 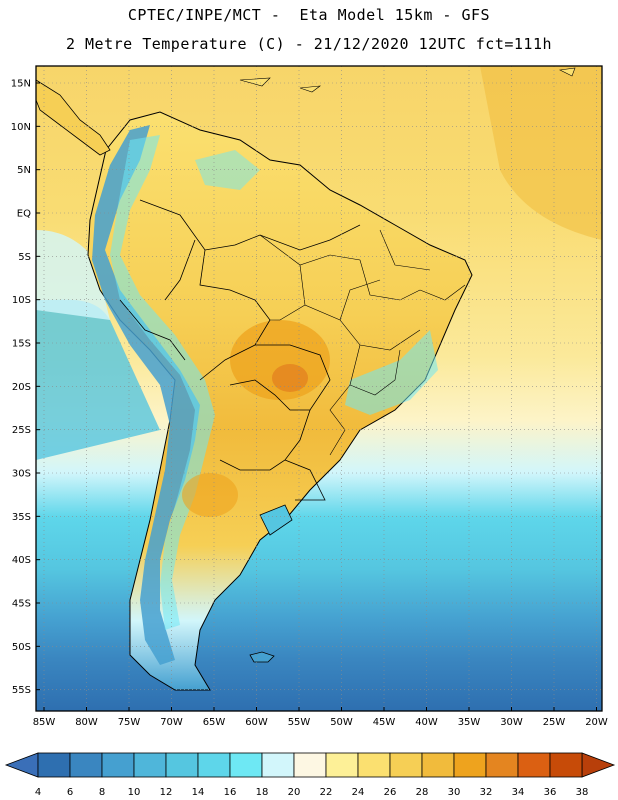 What do you see at coordinates (341, 722) in the screenshot?
I see `longitude-label: 50W` at bounding box center [341, 722].